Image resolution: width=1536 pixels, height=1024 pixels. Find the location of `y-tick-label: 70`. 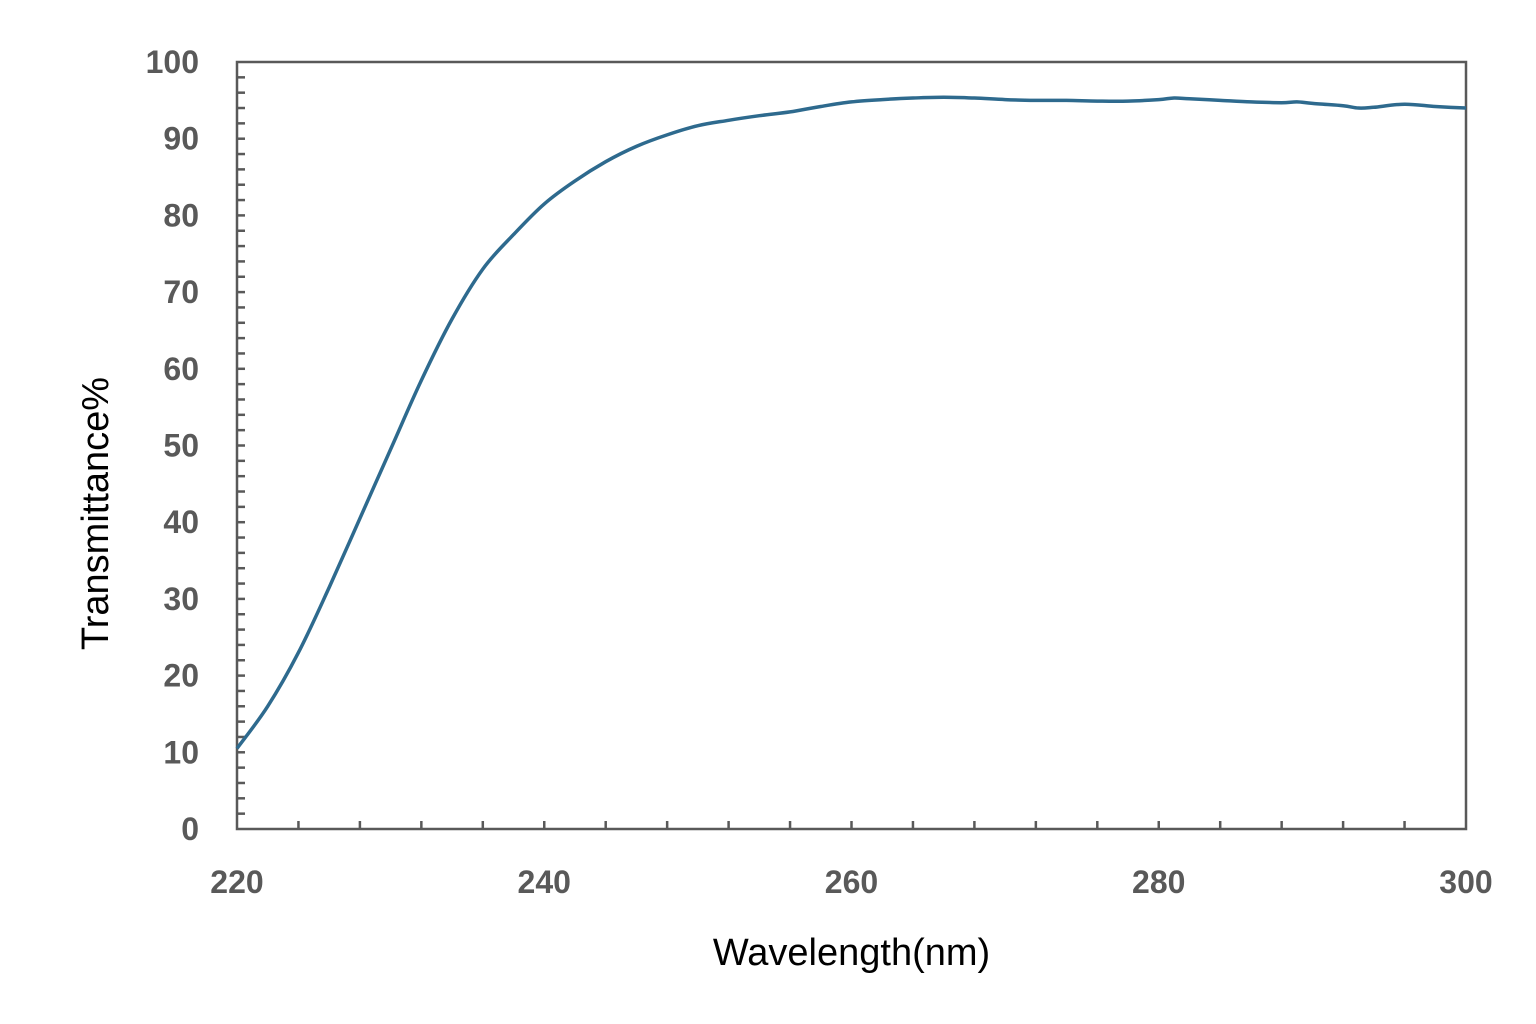

y-tick-label: 70 is located at coordinates (181, 292).